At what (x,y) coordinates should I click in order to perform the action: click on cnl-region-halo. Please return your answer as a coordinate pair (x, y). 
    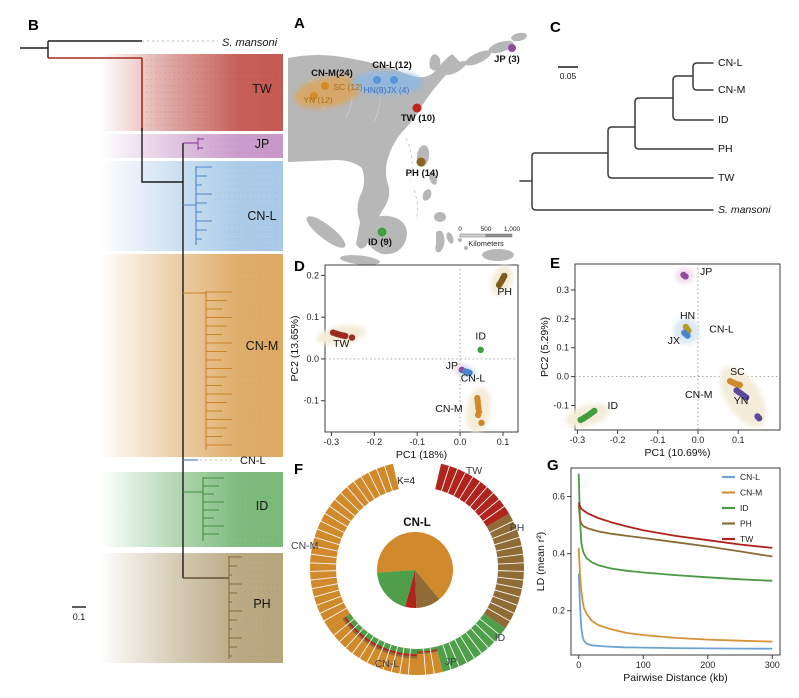
    Looking at the image, I should click on (387, 83).